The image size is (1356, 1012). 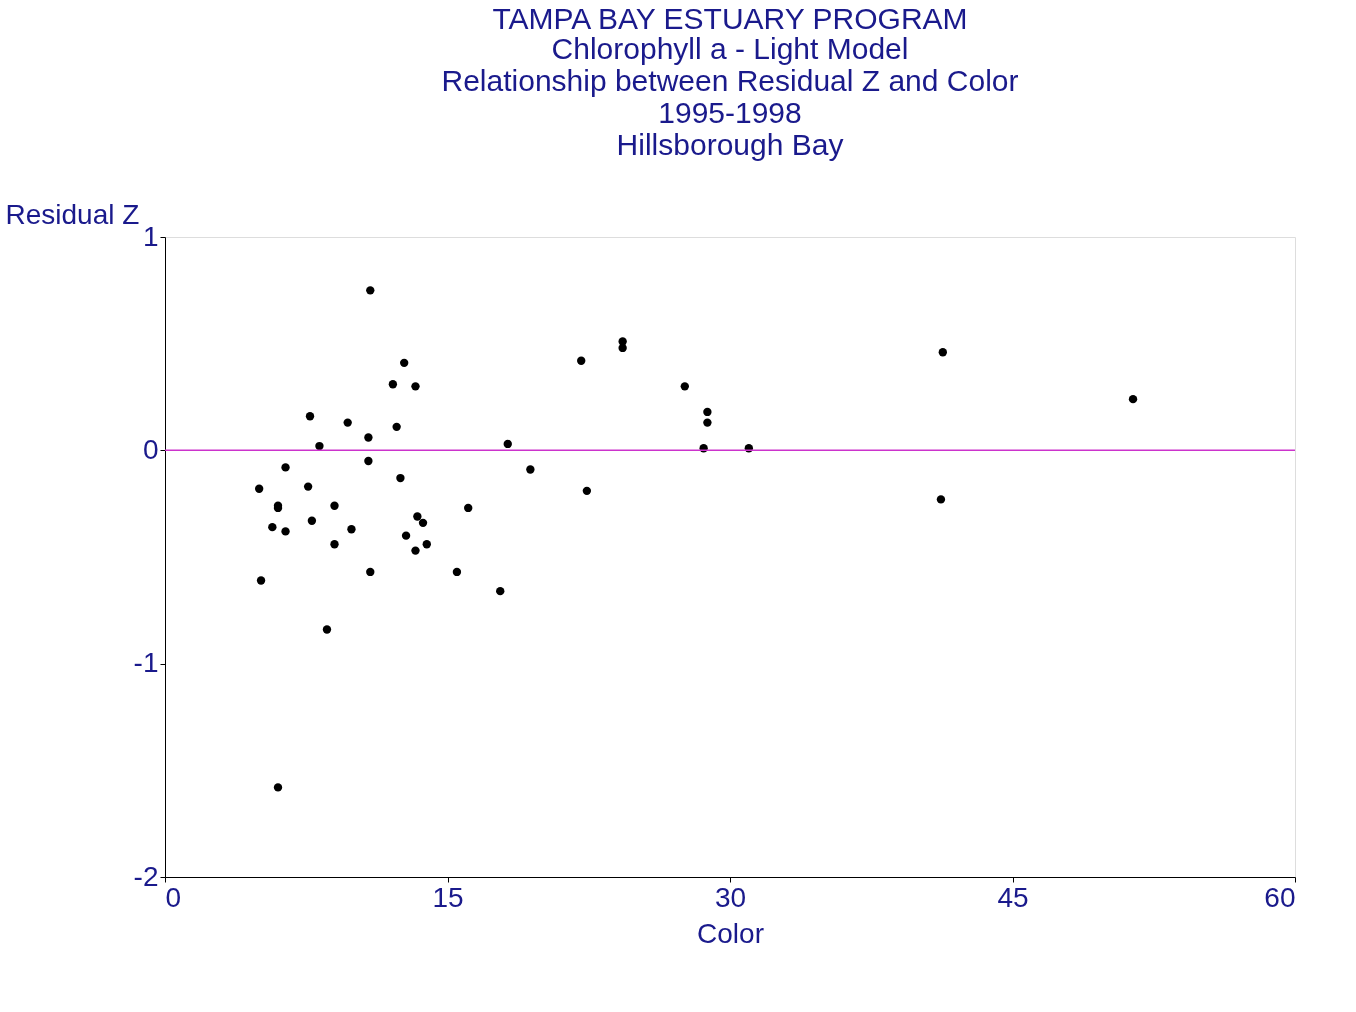 I want to click on text: Relationship between Residual Z and Color, so click(x=730, y=80).